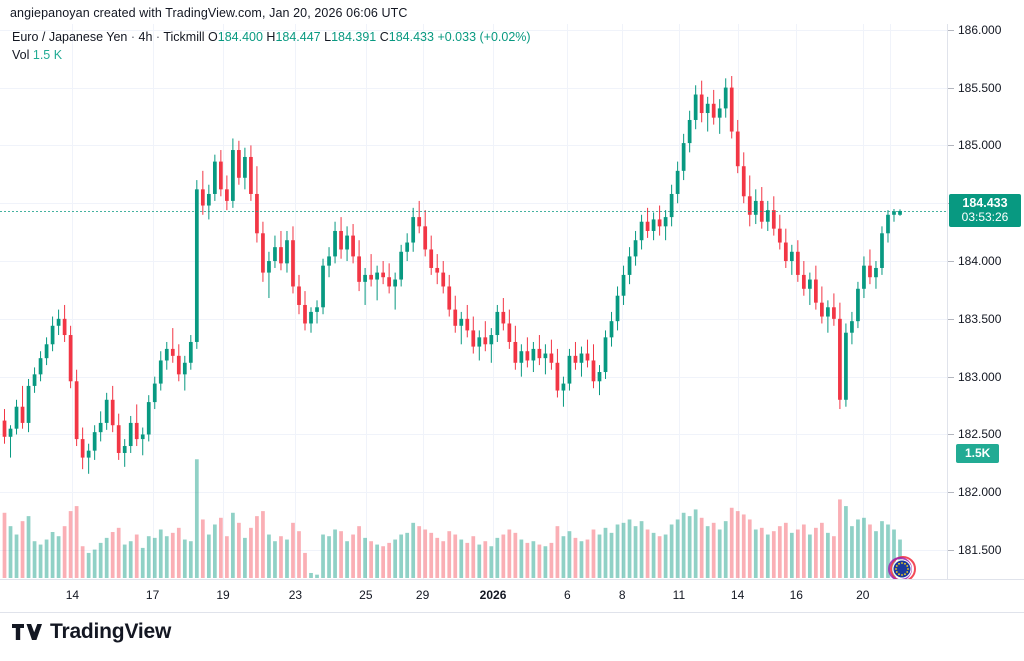 The height and width of the screenshot is (661, 1024). I want to click on current-price-badge: 184.433 03:53:26, so click(985, 210).